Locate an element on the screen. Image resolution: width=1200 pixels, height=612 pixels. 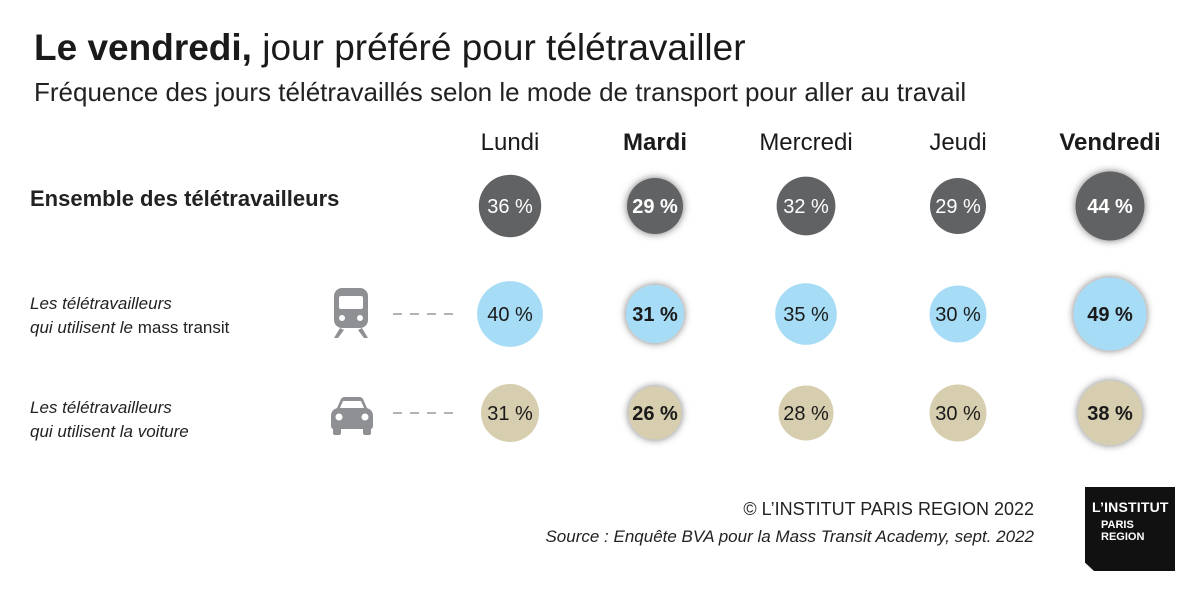
row-label-car-line2: qui utilisent la voiture is located at coordinates (109, 431).